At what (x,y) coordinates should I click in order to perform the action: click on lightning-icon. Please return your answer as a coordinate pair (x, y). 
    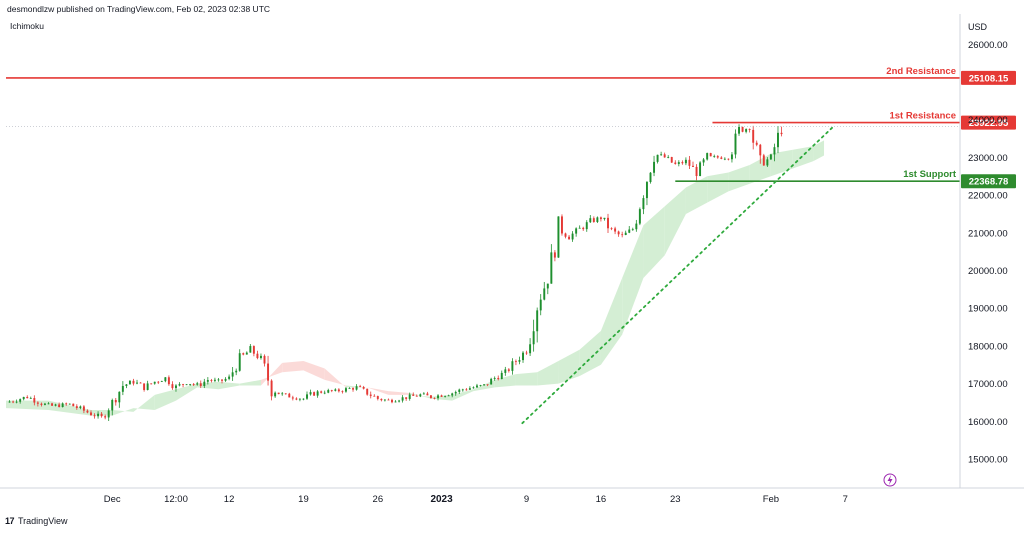
    Looking at the image, I should click on (890, 480).